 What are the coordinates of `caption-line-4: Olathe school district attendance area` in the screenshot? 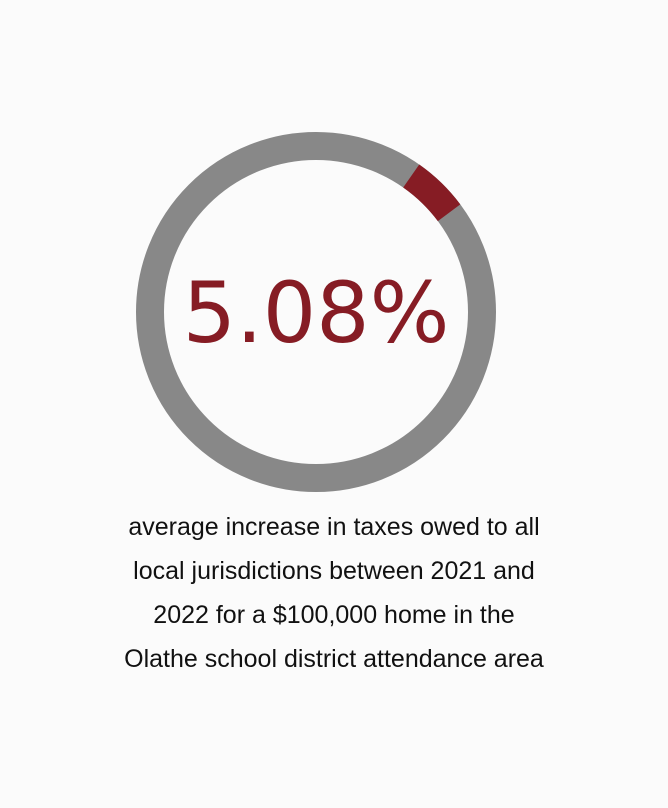 It's located at (334, 659).